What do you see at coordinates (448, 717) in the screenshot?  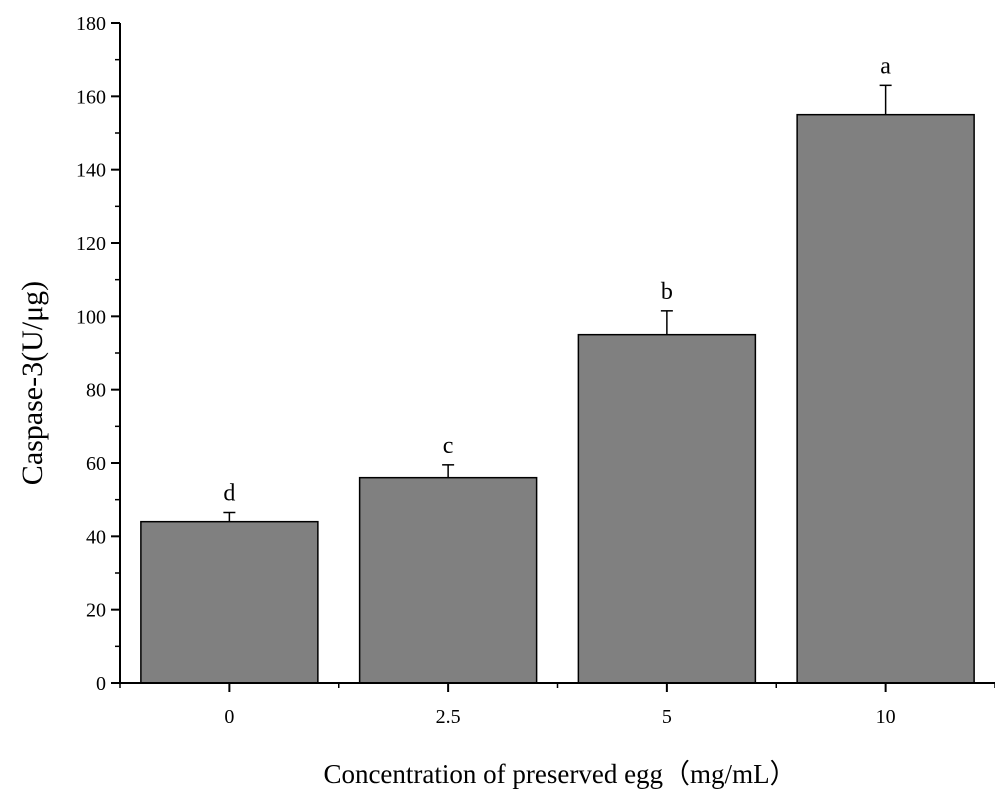 I see `x-tick-label-2.5: 2.5` at bounding box center [448, 717].